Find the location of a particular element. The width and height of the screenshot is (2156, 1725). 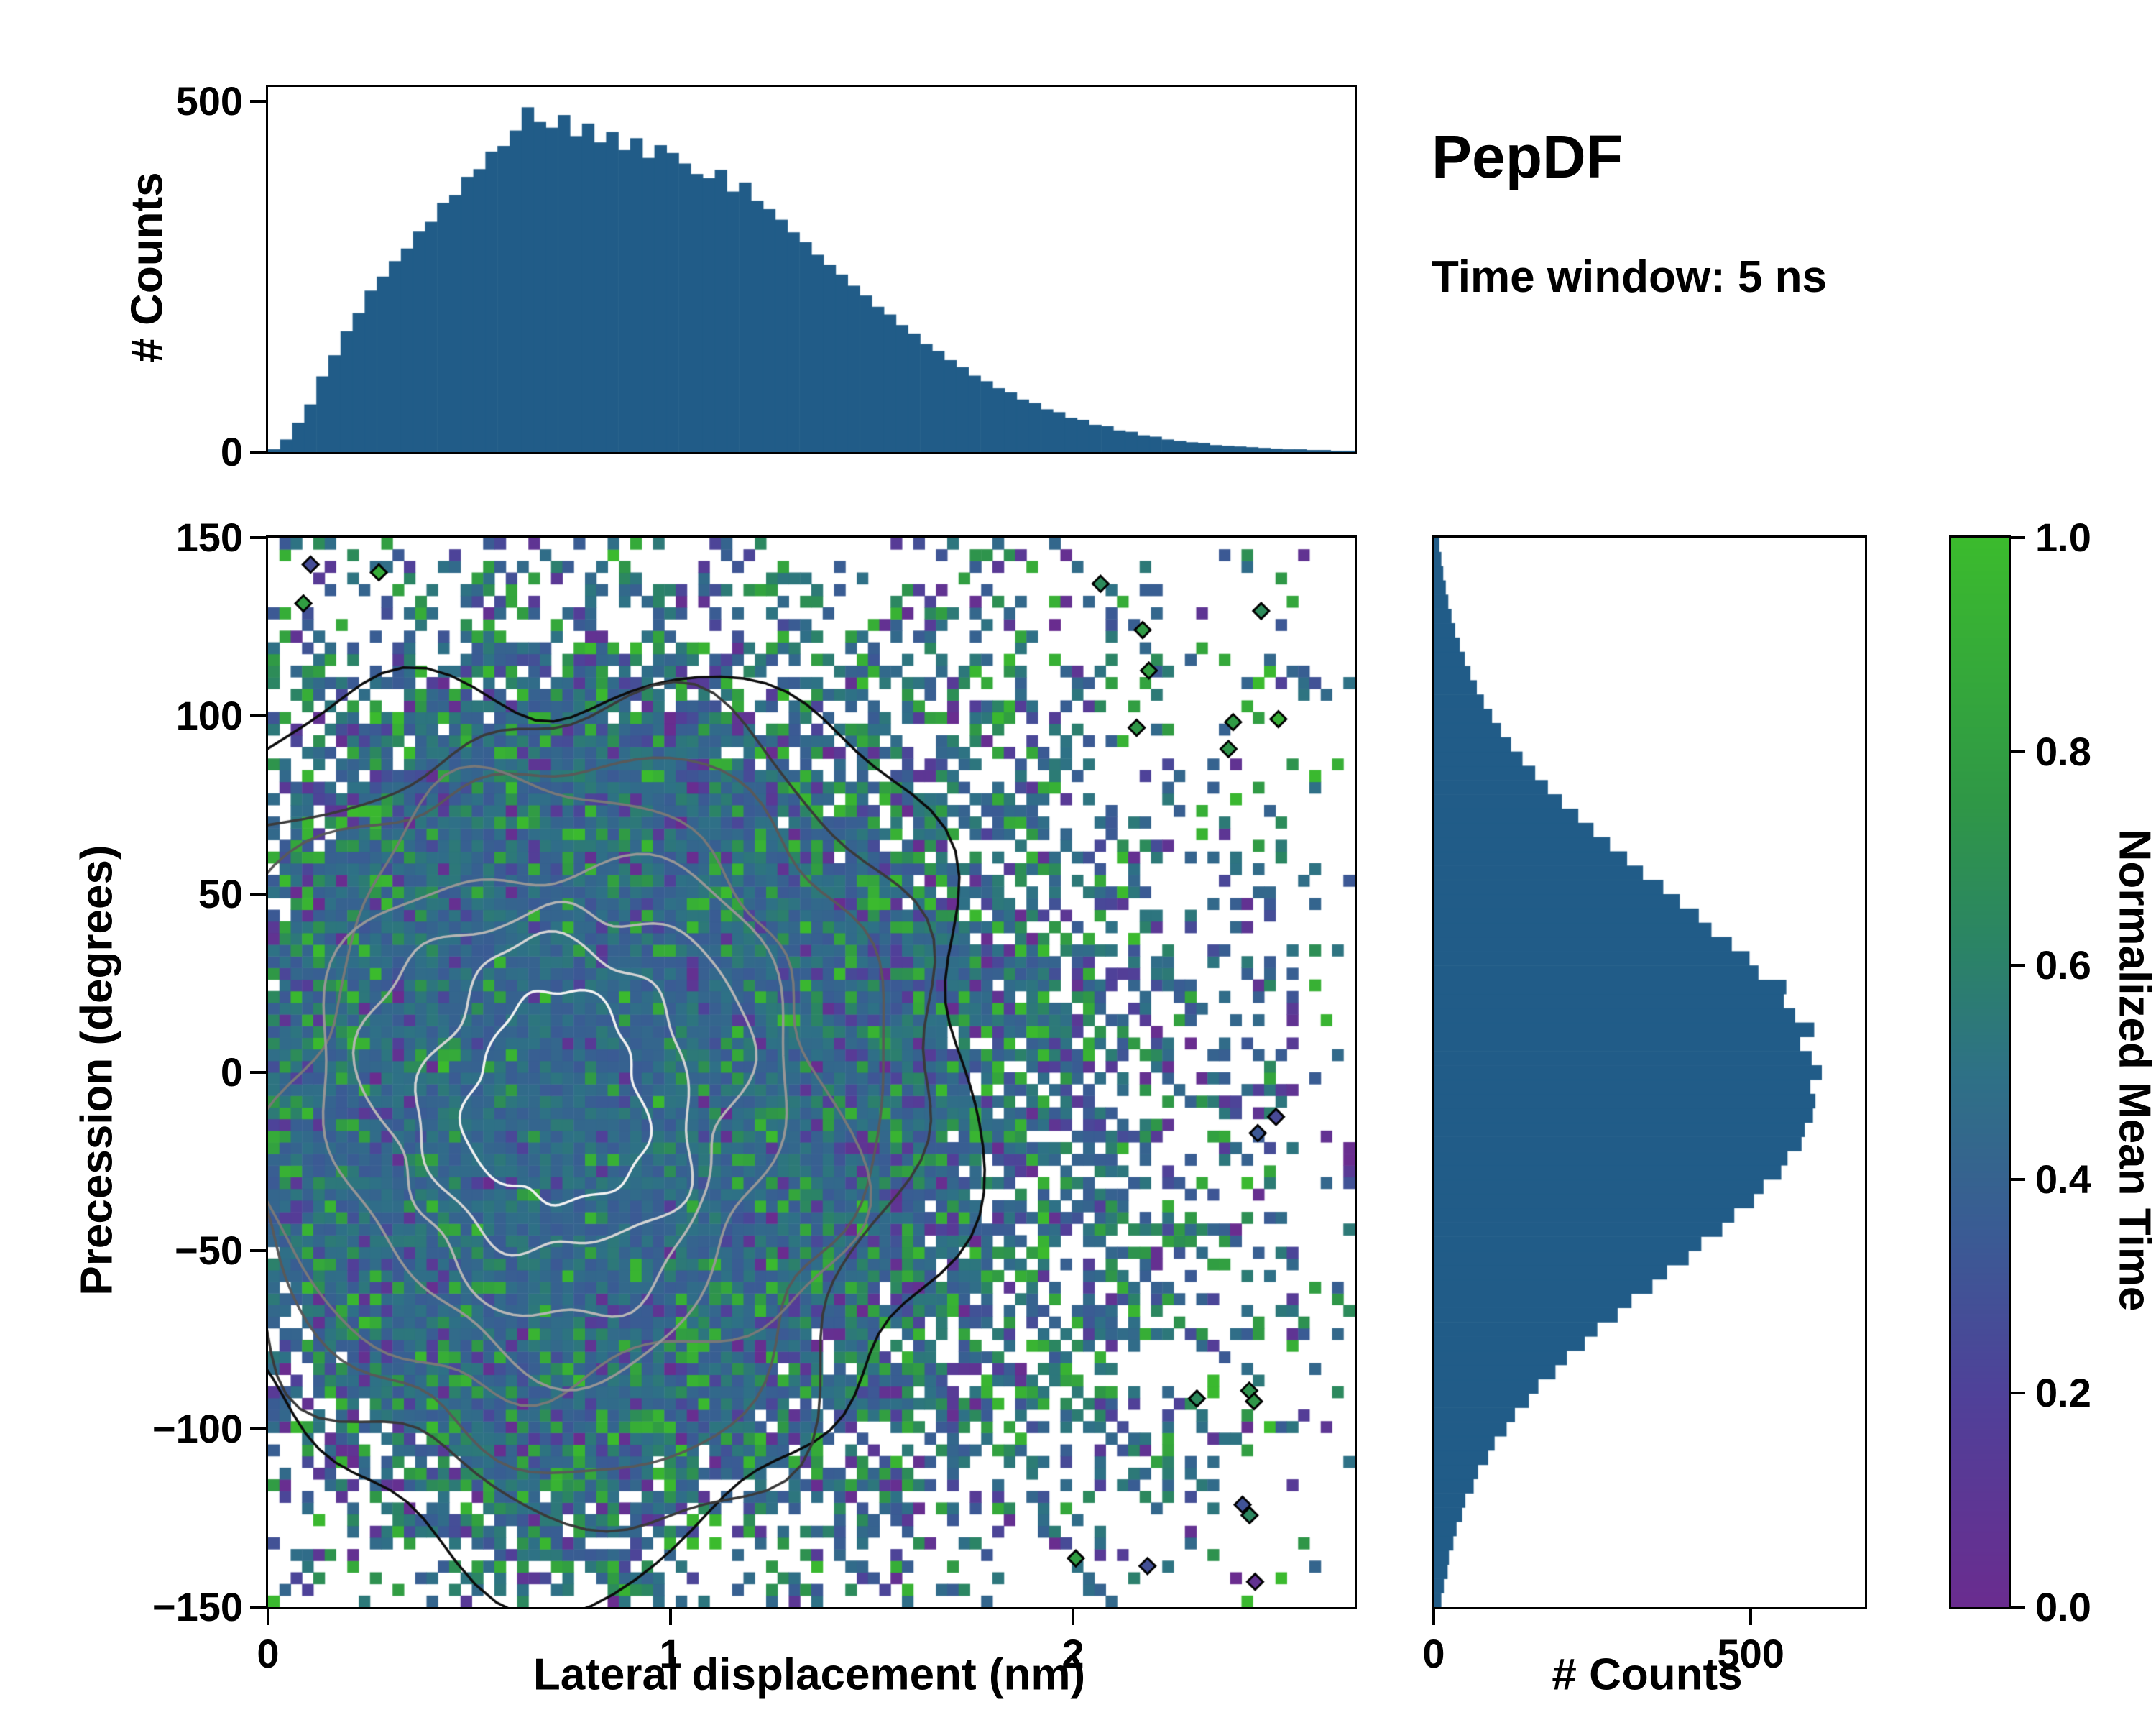

right-x-axis-label: # Counts is located at coordinates (1647, 1675).